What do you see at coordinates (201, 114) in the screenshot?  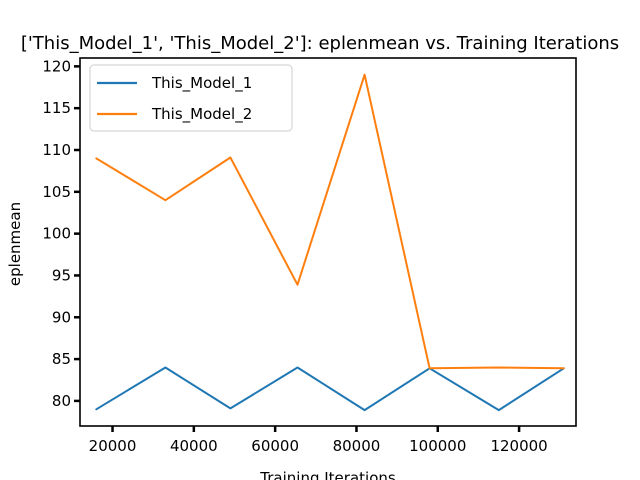 I see `legend-label: This_Model_2` at bounding box center [201, 114].